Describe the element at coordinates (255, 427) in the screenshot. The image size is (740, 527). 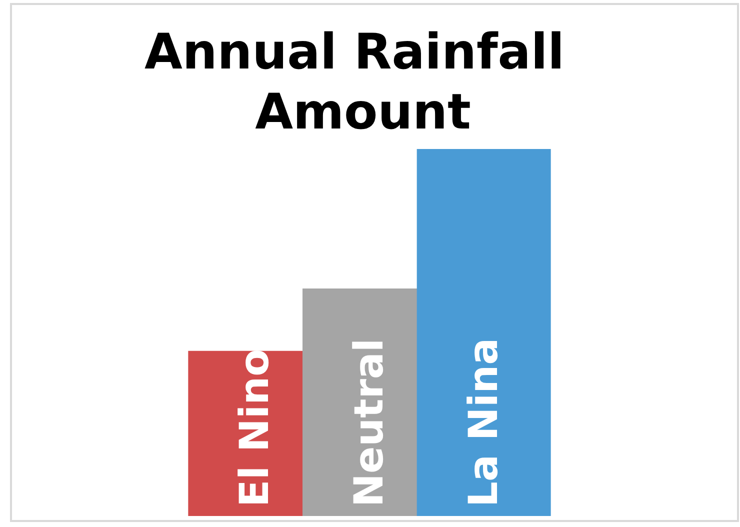
I see `x-tick-label: El Nino` at that location.